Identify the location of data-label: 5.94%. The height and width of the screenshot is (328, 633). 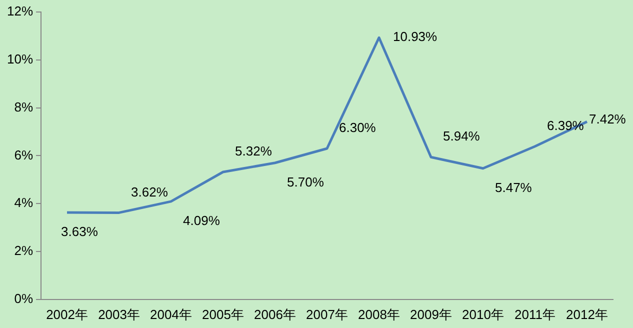
(461, 136).